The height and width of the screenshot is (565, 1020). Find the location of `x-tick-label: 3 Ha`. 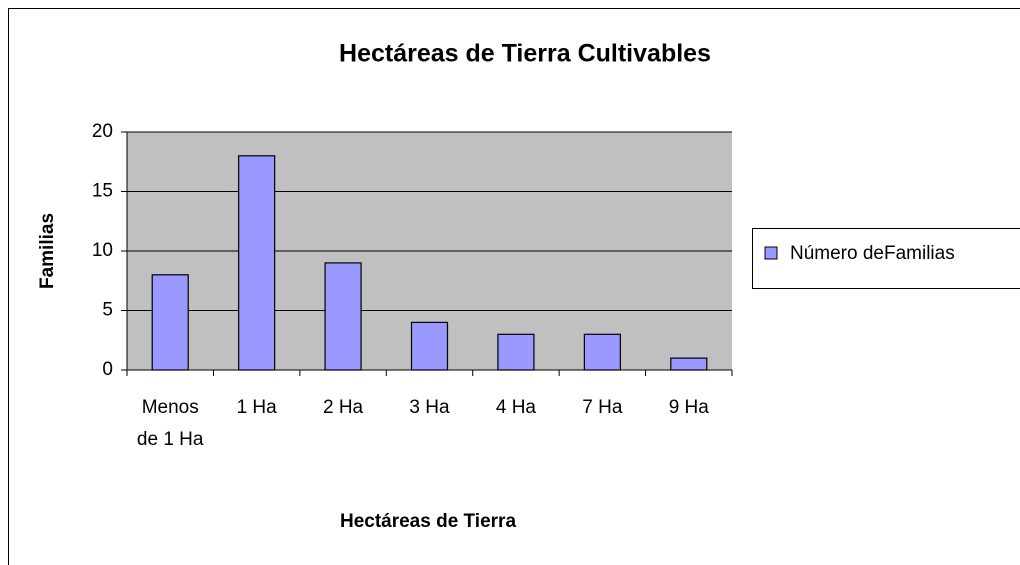

x-tick-label: 3 Ha is located at coordinates (429, 407).